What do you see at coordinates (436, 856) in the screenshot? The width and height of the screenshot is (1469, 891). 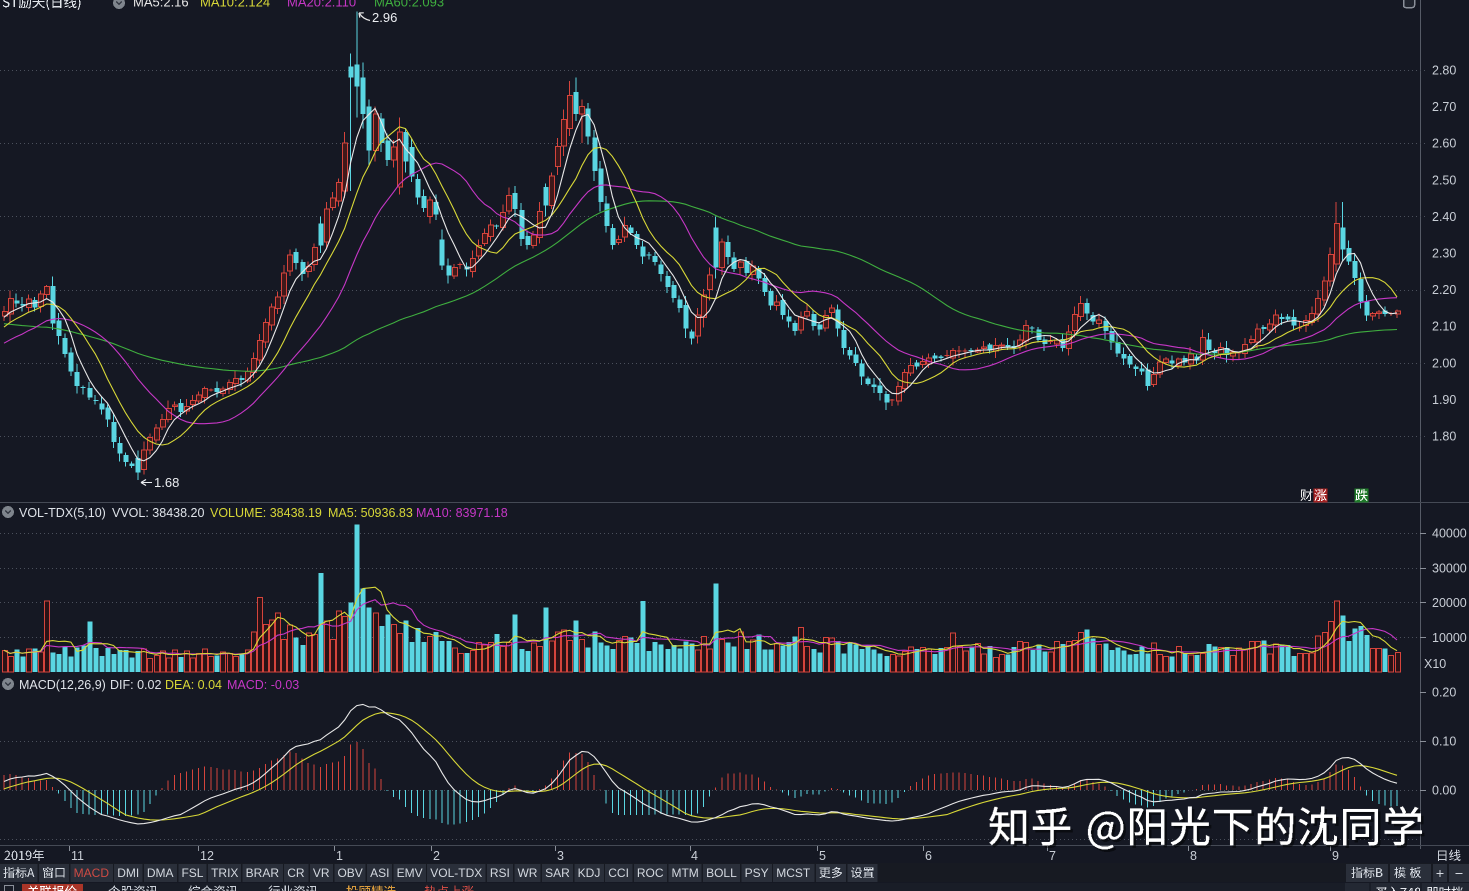 I see `svg-text: 2` at bounding box center [436, 856].